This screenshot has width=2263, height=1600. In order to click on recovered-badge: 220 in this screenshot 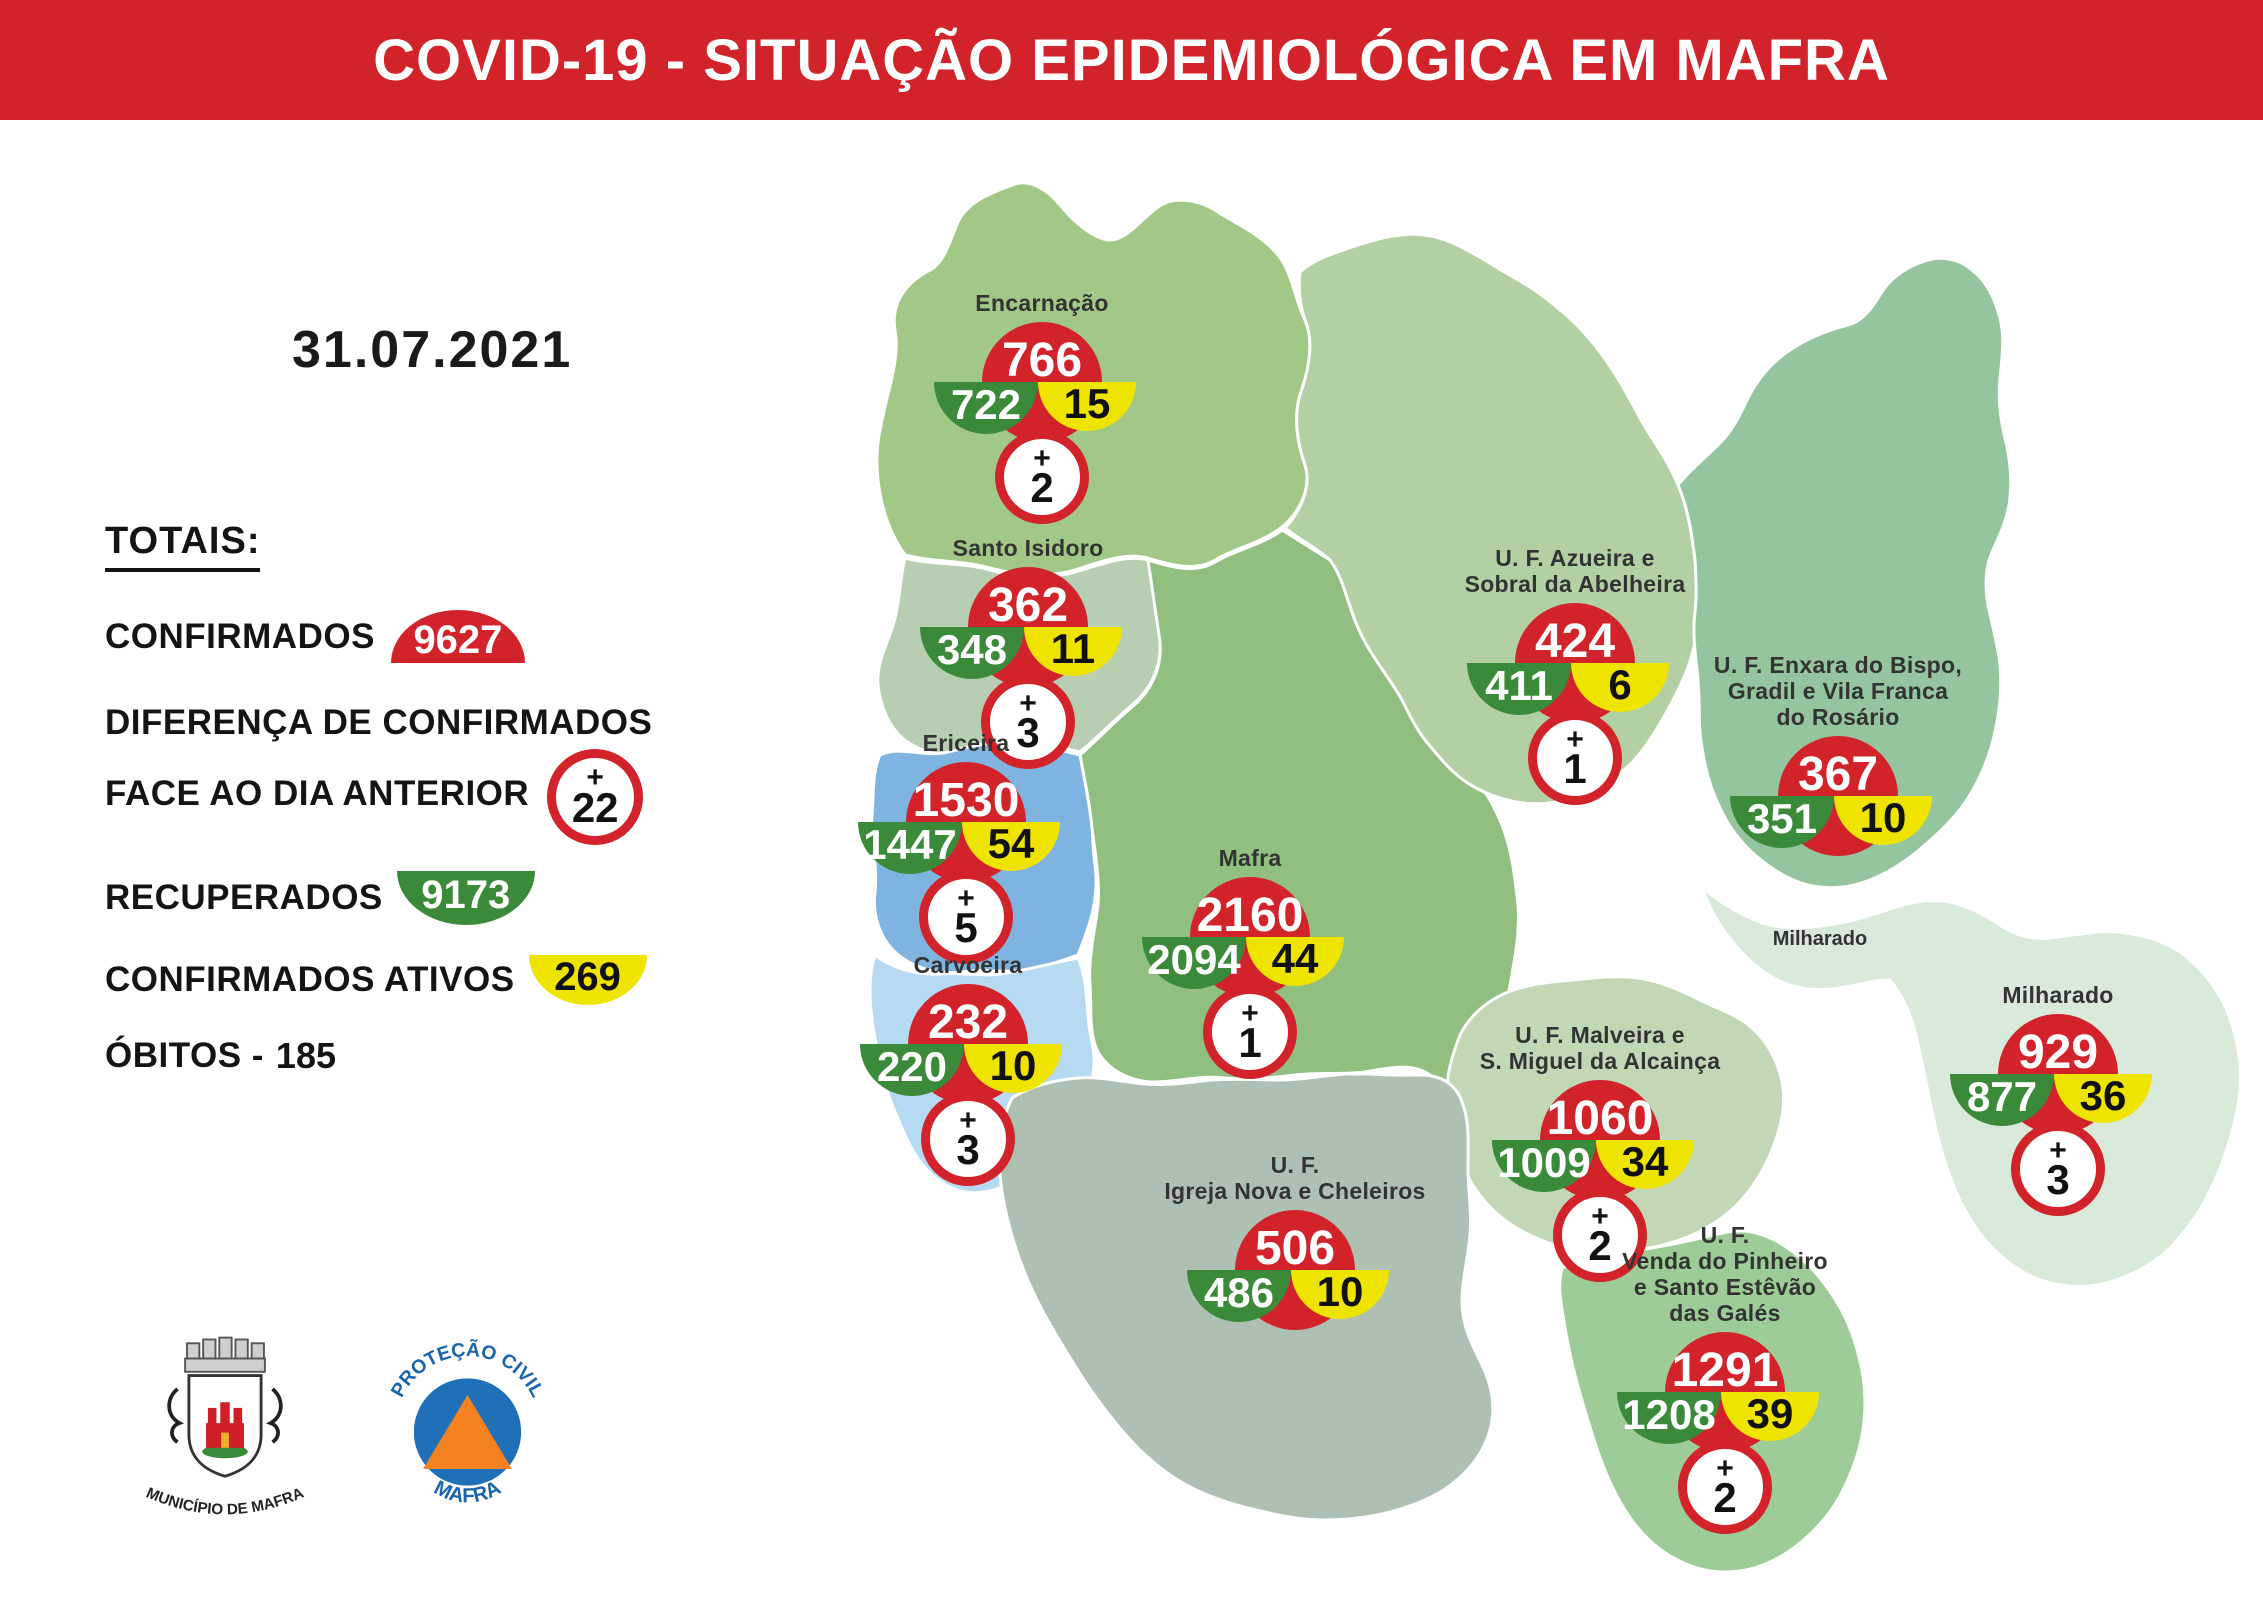, I will do `click(912, 1070)`.